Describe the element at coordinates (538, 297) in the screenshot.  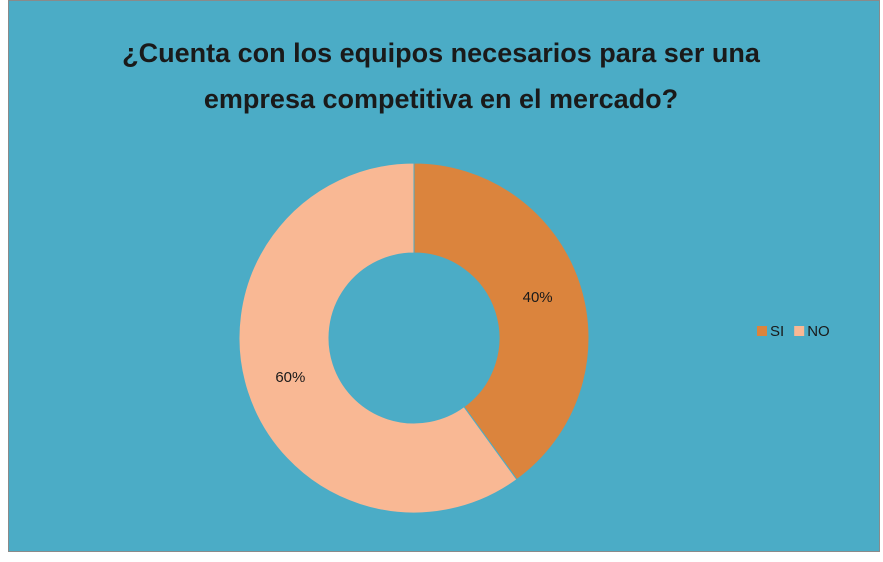
I see `data-label: 40%` at that location.